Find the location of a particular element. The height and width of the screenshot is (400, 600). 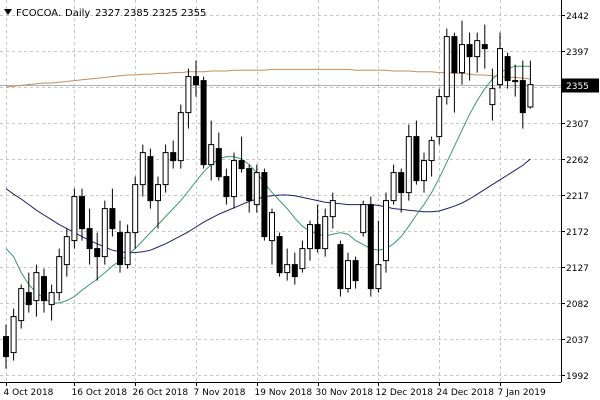

x-tick-label-8: 7 Jan 2019 is located at coordinates (522, 393).